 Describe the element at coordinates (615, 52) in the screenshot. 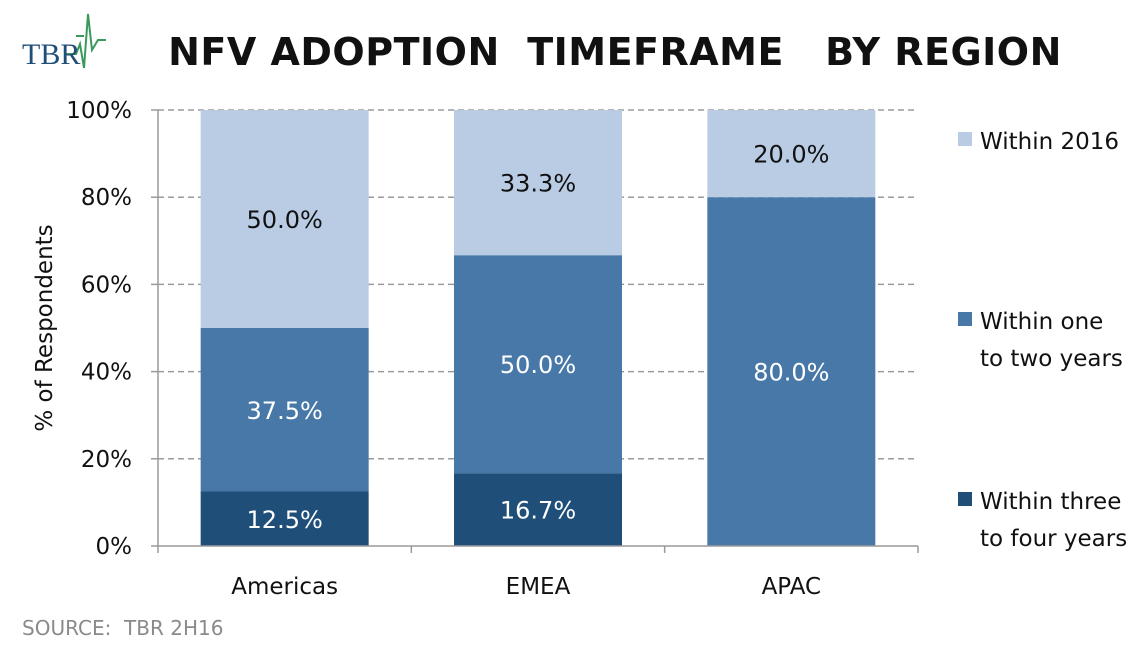

I see `chart-title: NFV ADOPTION TIMEFRAME BY REGION` at that location.